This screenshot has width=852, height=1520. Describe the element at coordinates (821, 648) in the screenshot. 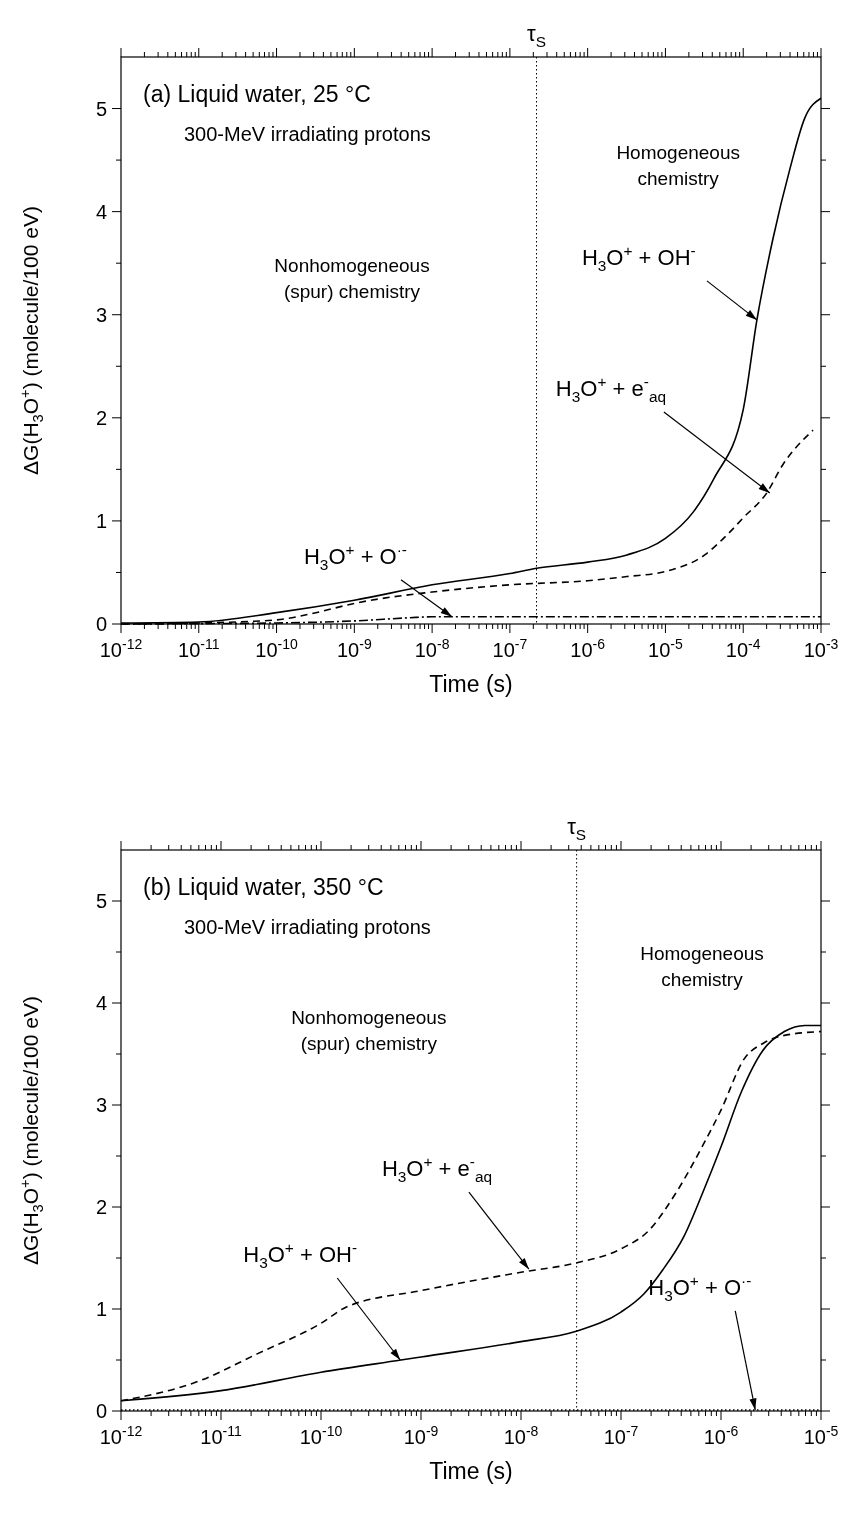

I see `x-tick-label: 10$^{-3}$` at that location.